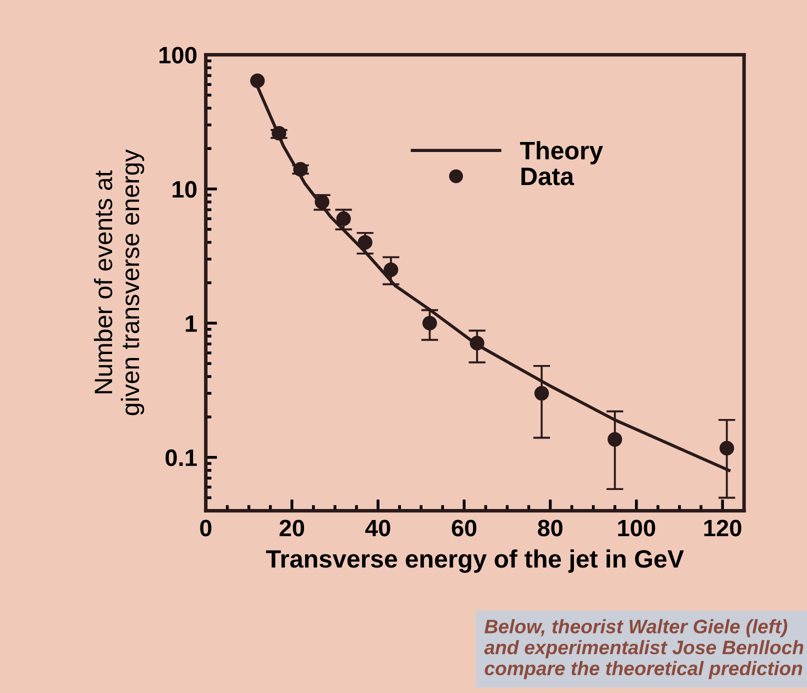  I want to click on y-tick-label: 100, so click(178, 55).